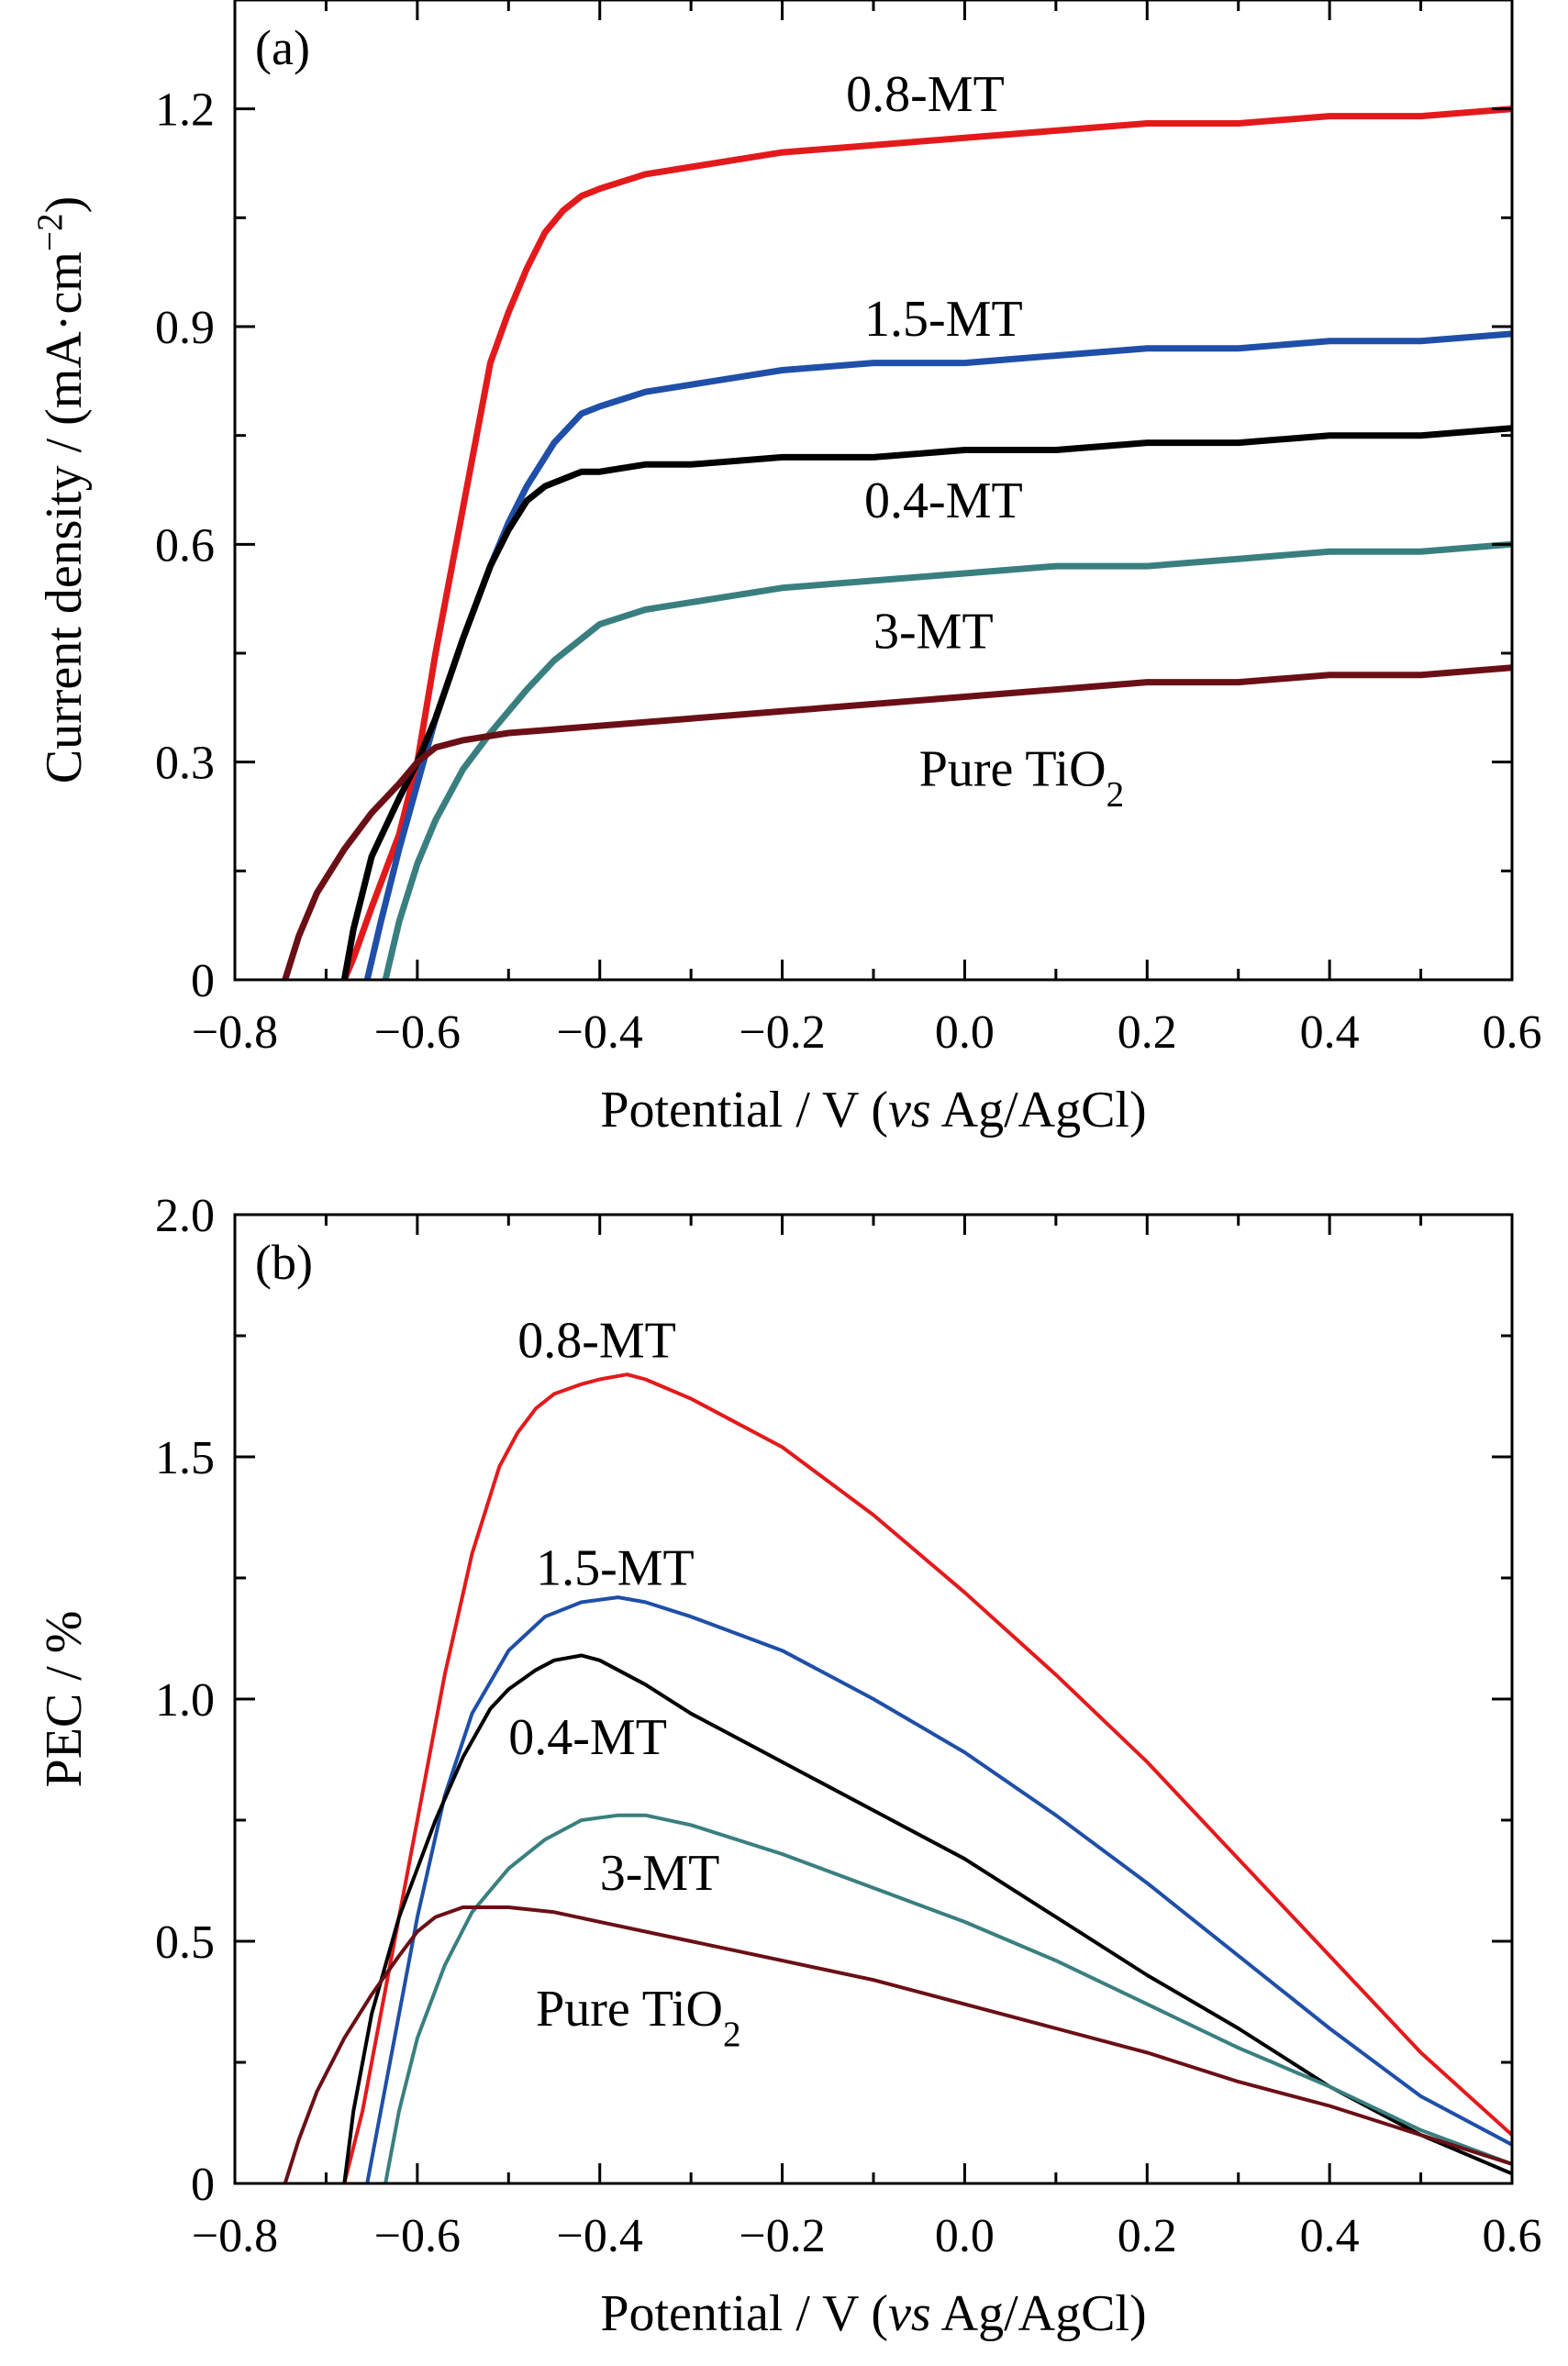  I want to click on panel-b-xtick-label: 0.2, so click(1147, 2236).